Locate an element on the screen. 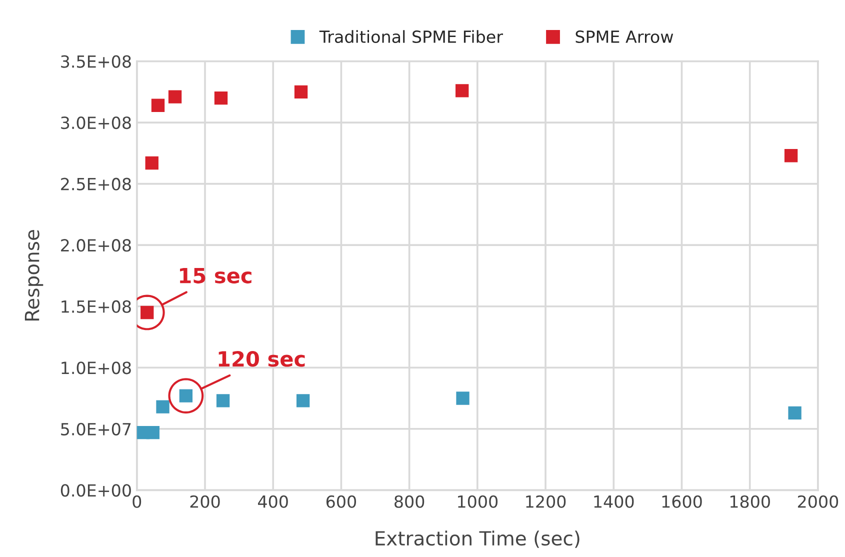 Image resolution: width=845 pixels, height=557 pixels. y-tick-label: 5.0E+07 is located at coordinates (96, 429).